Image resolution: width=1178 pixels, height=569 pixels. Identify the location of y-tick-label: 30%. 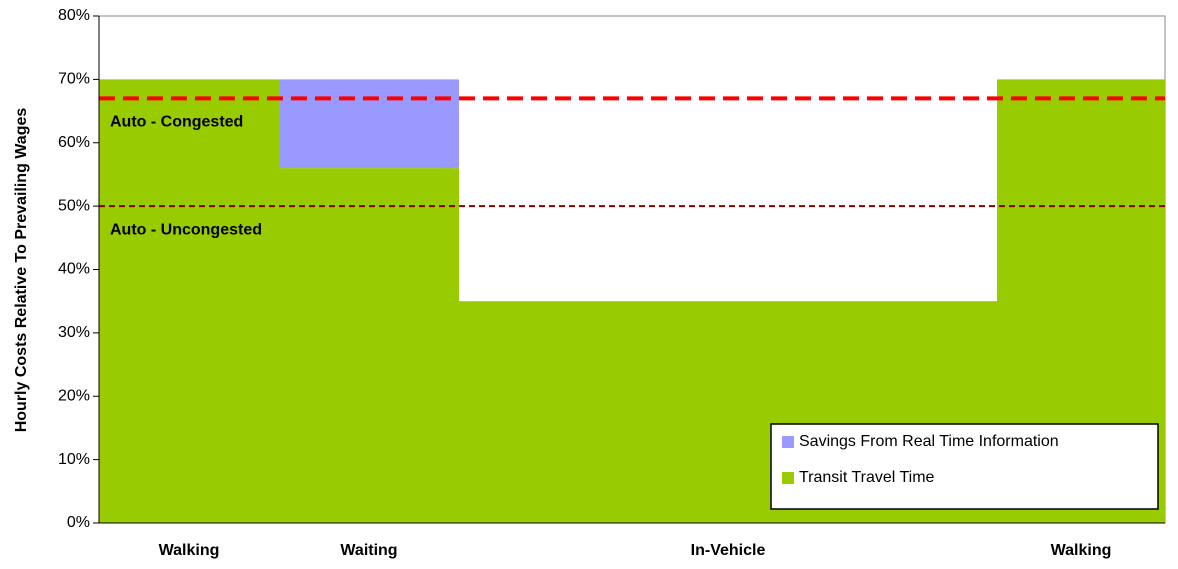
(74, 332).